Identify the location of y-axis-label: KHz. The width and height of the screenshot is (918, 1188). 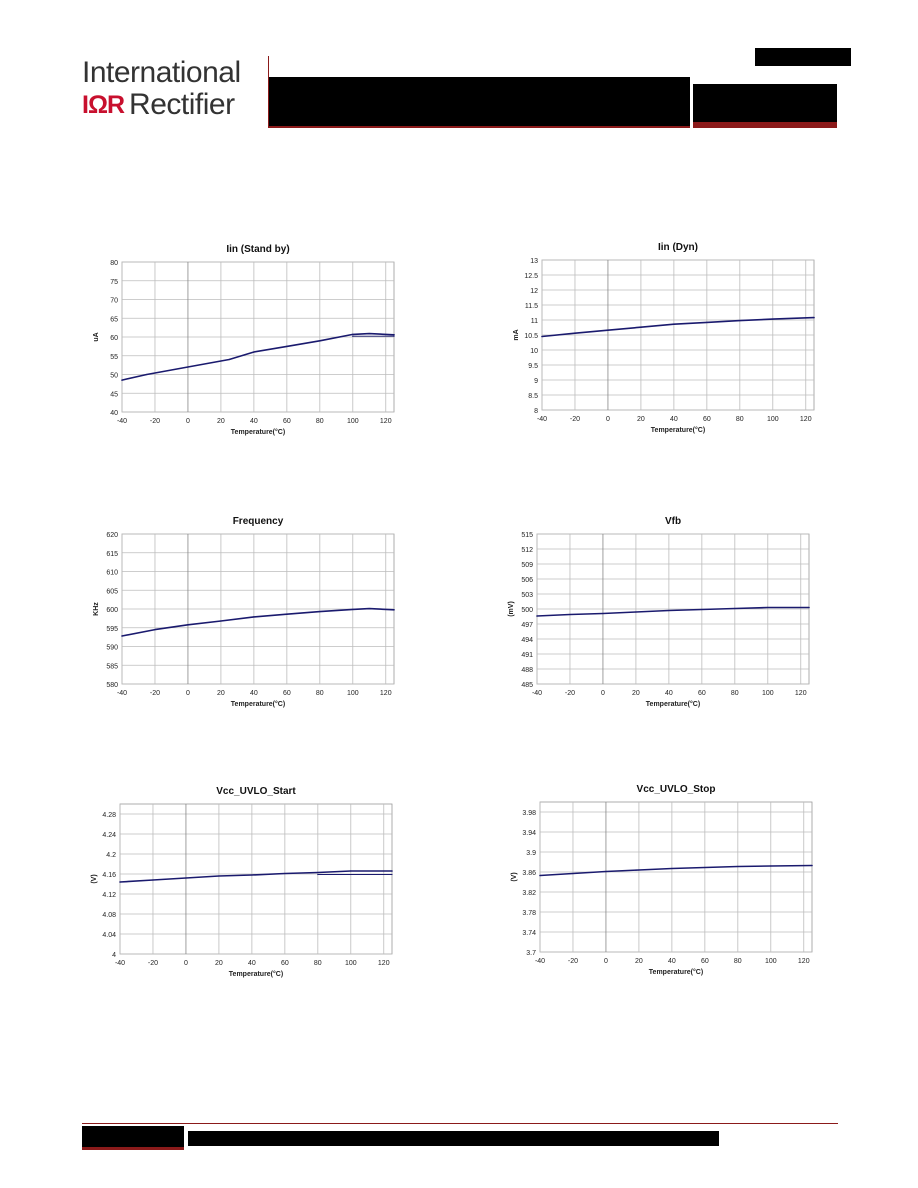
(96, 609).